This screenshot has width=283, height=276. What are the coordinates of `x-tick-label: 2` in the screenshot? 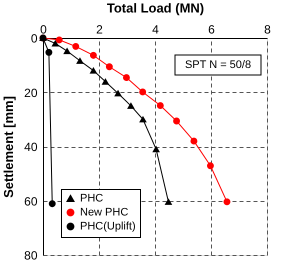 It's located at (100, 29).